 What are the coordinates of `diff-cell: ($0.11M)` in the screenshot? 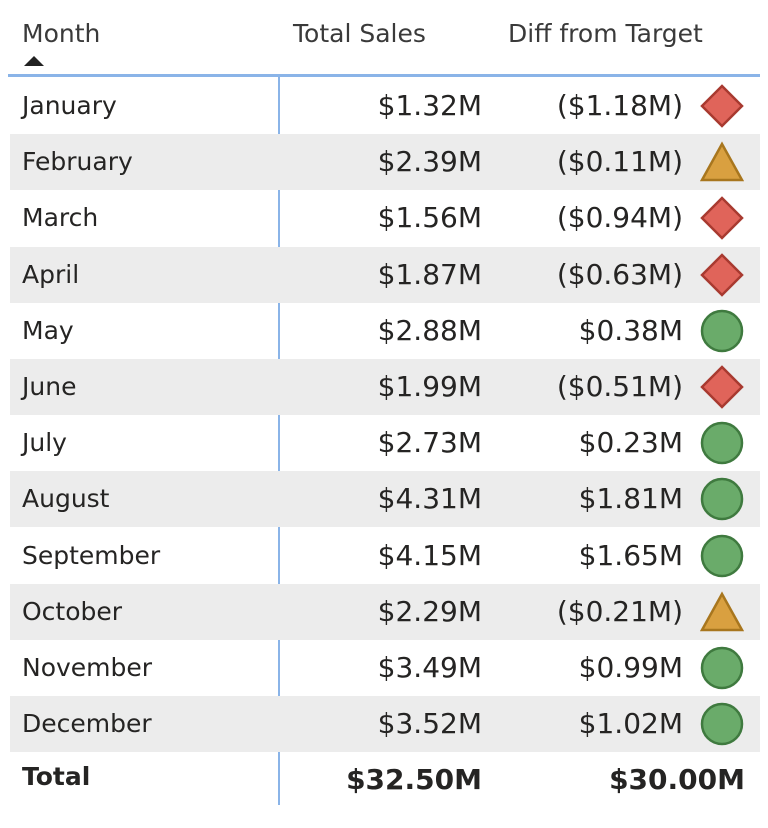 It's located at (619, 162).